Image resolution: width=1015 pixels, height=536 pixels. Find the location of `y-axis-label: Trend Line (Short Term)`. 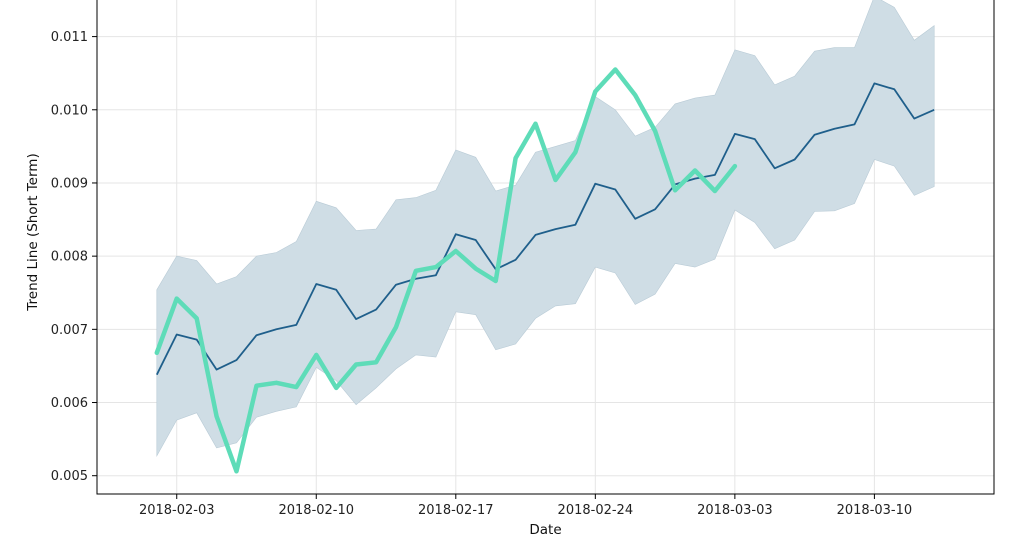

y-axis-label: Trend Line (Short Term) is located at coordinates (33, 232).